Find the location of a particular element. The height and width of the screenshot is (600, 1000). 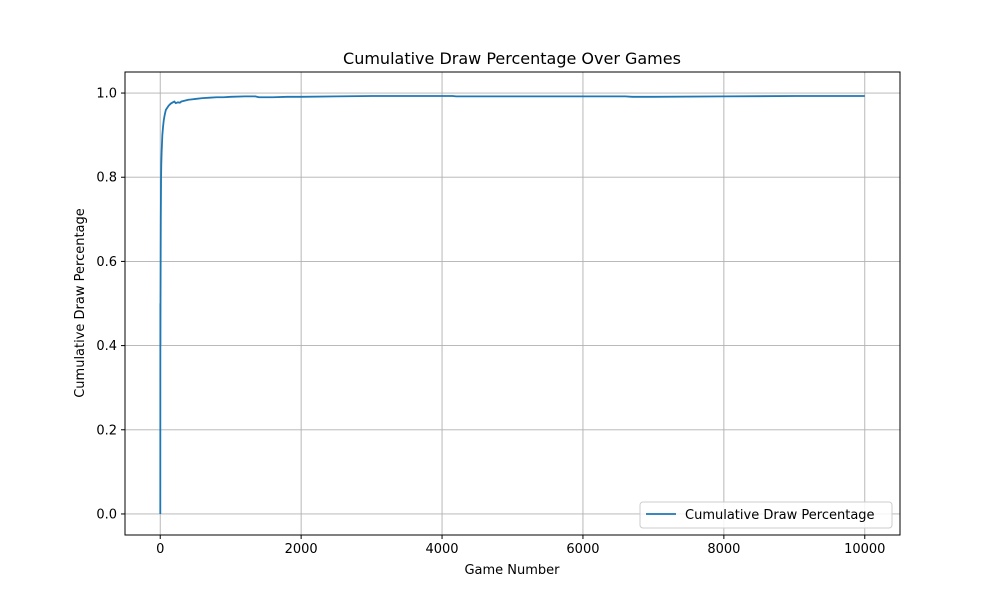

y-tick-label: 0.4 is located at coordinates (106, 346).